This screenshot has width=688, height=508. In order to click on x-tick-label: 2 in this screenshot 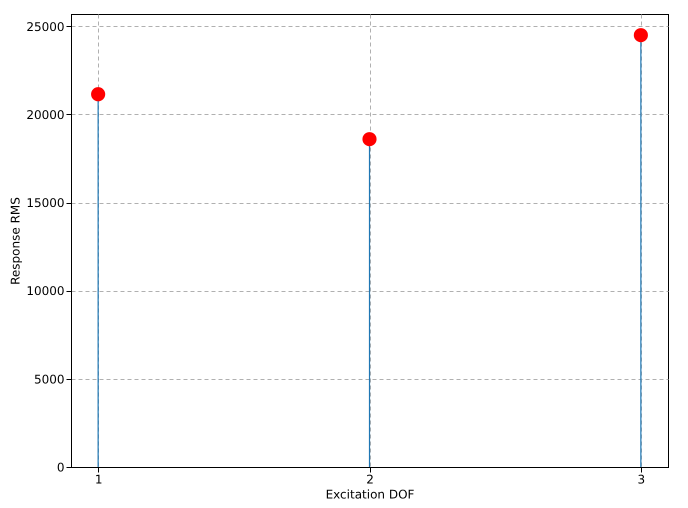, I will do `click(370, 479)`.